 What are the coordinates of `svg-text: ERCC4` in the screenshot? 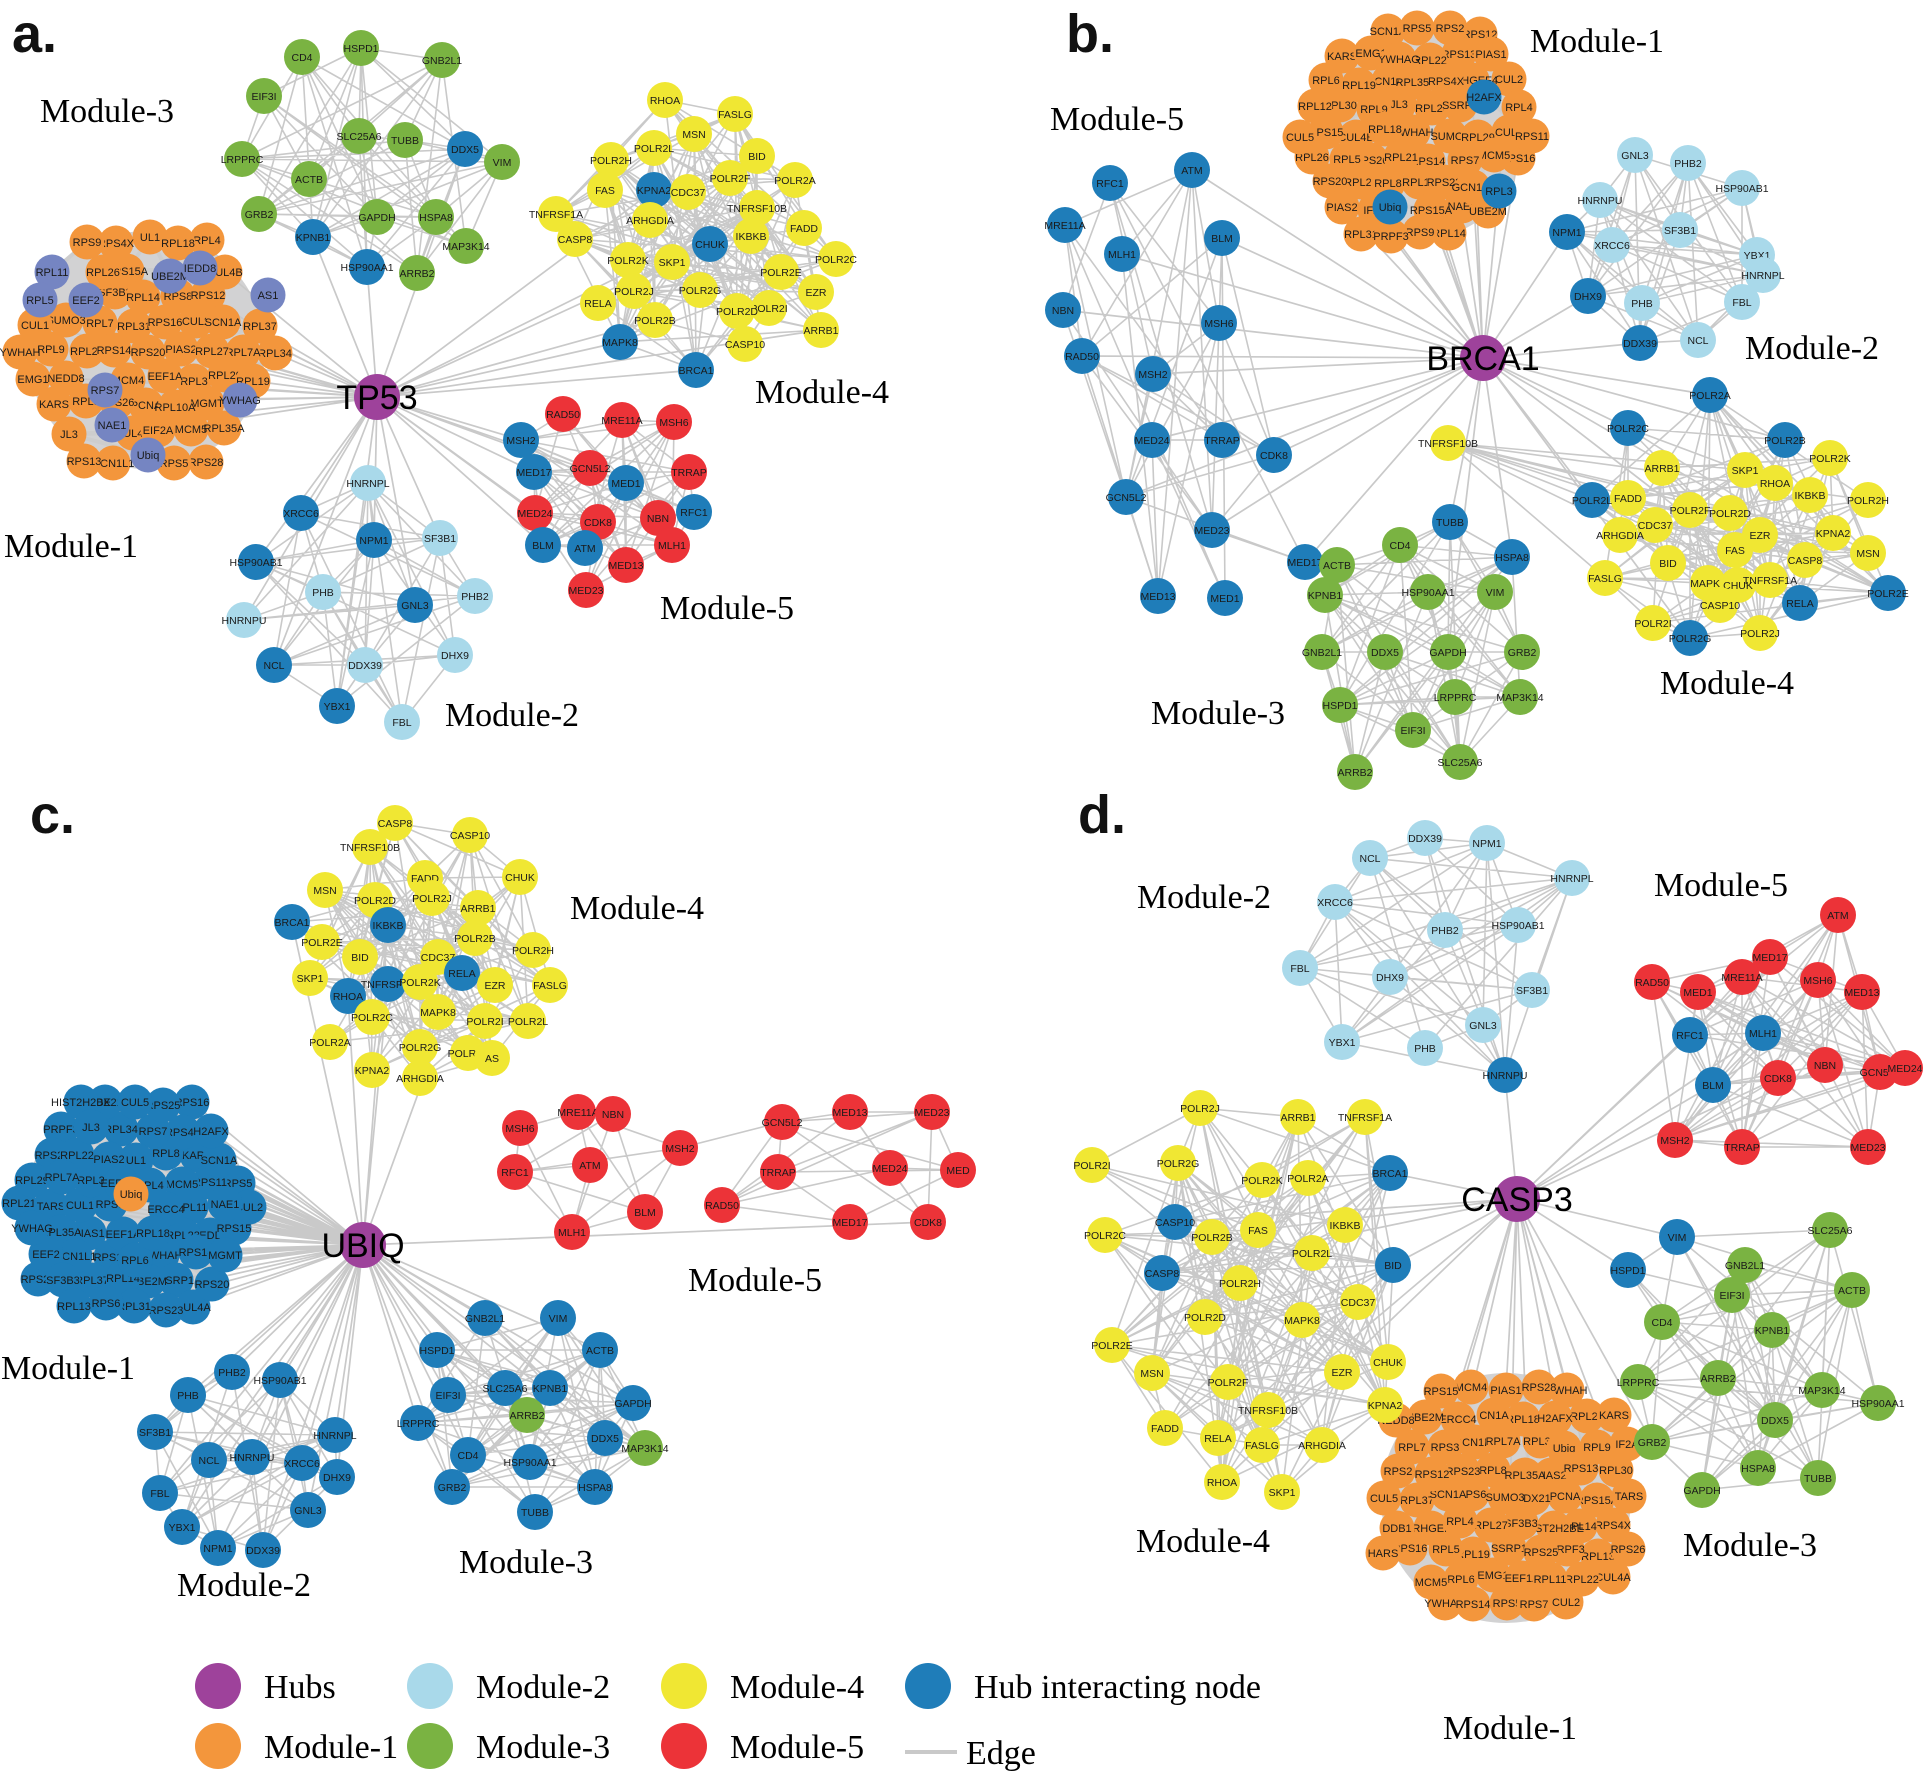 It's located at (1457, 1420).